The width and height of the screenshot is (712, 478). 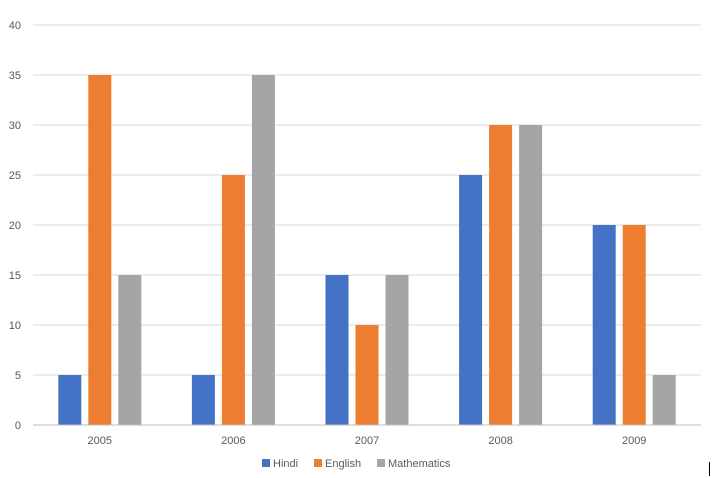 I want to click on y-tick-label: 20, so click(x=15, y=226).